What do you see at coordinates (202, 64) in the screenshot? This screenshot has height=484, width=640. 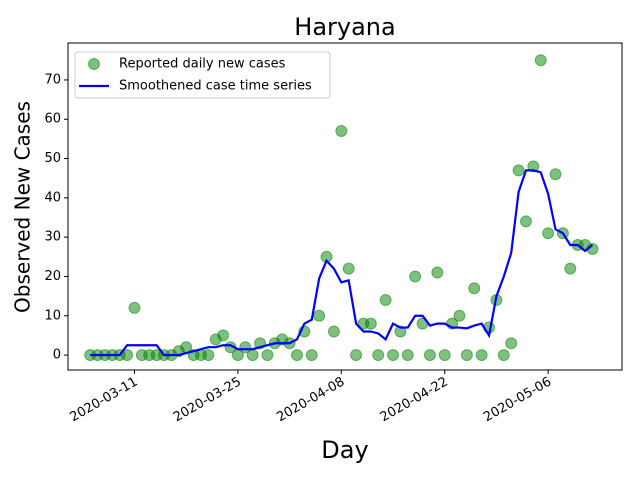 I see `legend-label: Reported daily new cases` at bounding box center [202, 64].